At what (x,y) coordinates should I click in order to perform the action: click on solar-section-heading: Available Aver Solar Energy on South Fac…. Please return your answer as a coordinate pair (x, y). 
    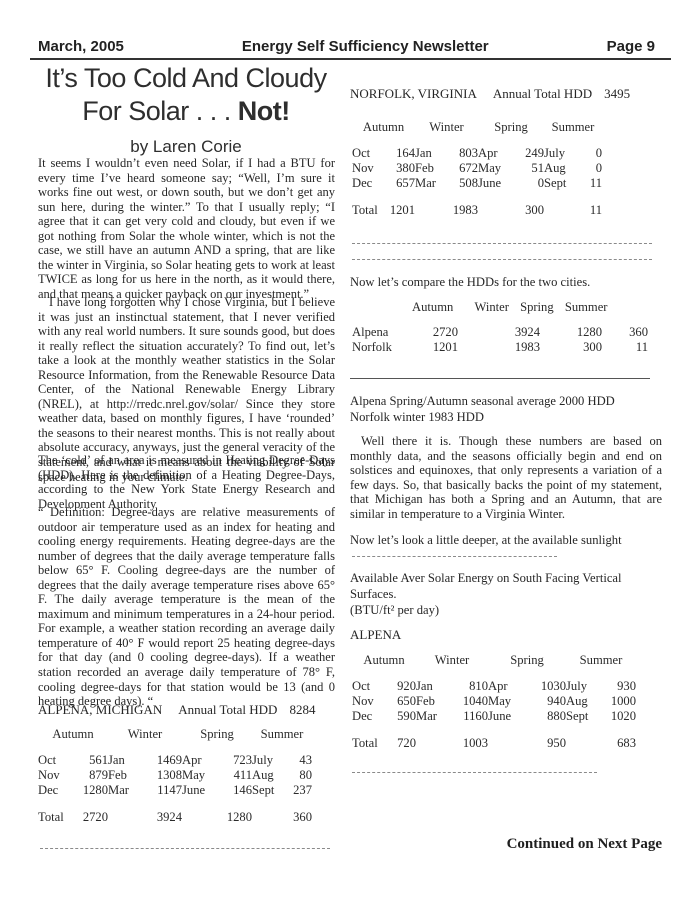
    Looking at the image, I should click on (506, 594).